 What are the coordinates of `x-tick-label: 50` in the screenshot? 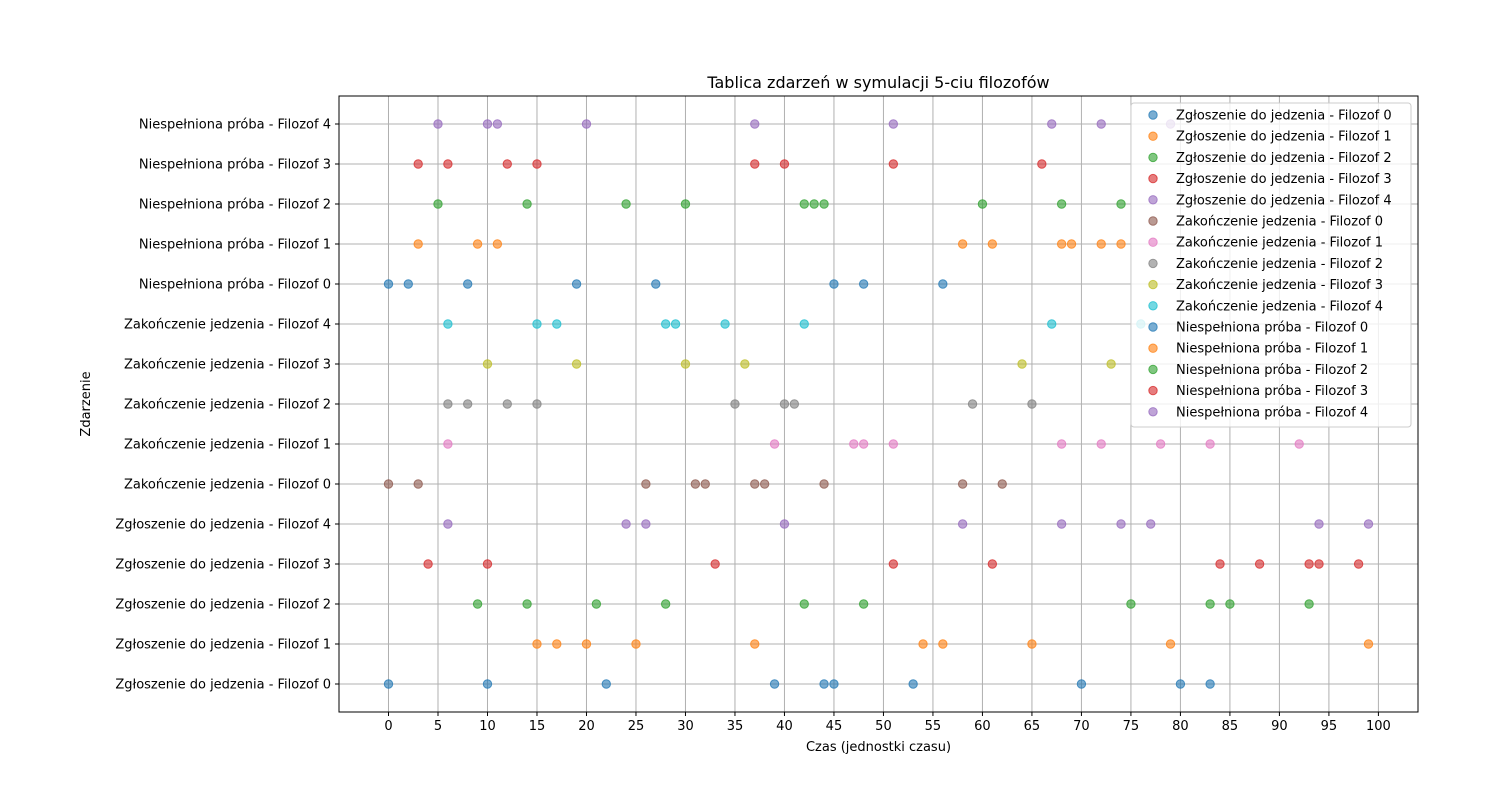 It's located at (883, 726).